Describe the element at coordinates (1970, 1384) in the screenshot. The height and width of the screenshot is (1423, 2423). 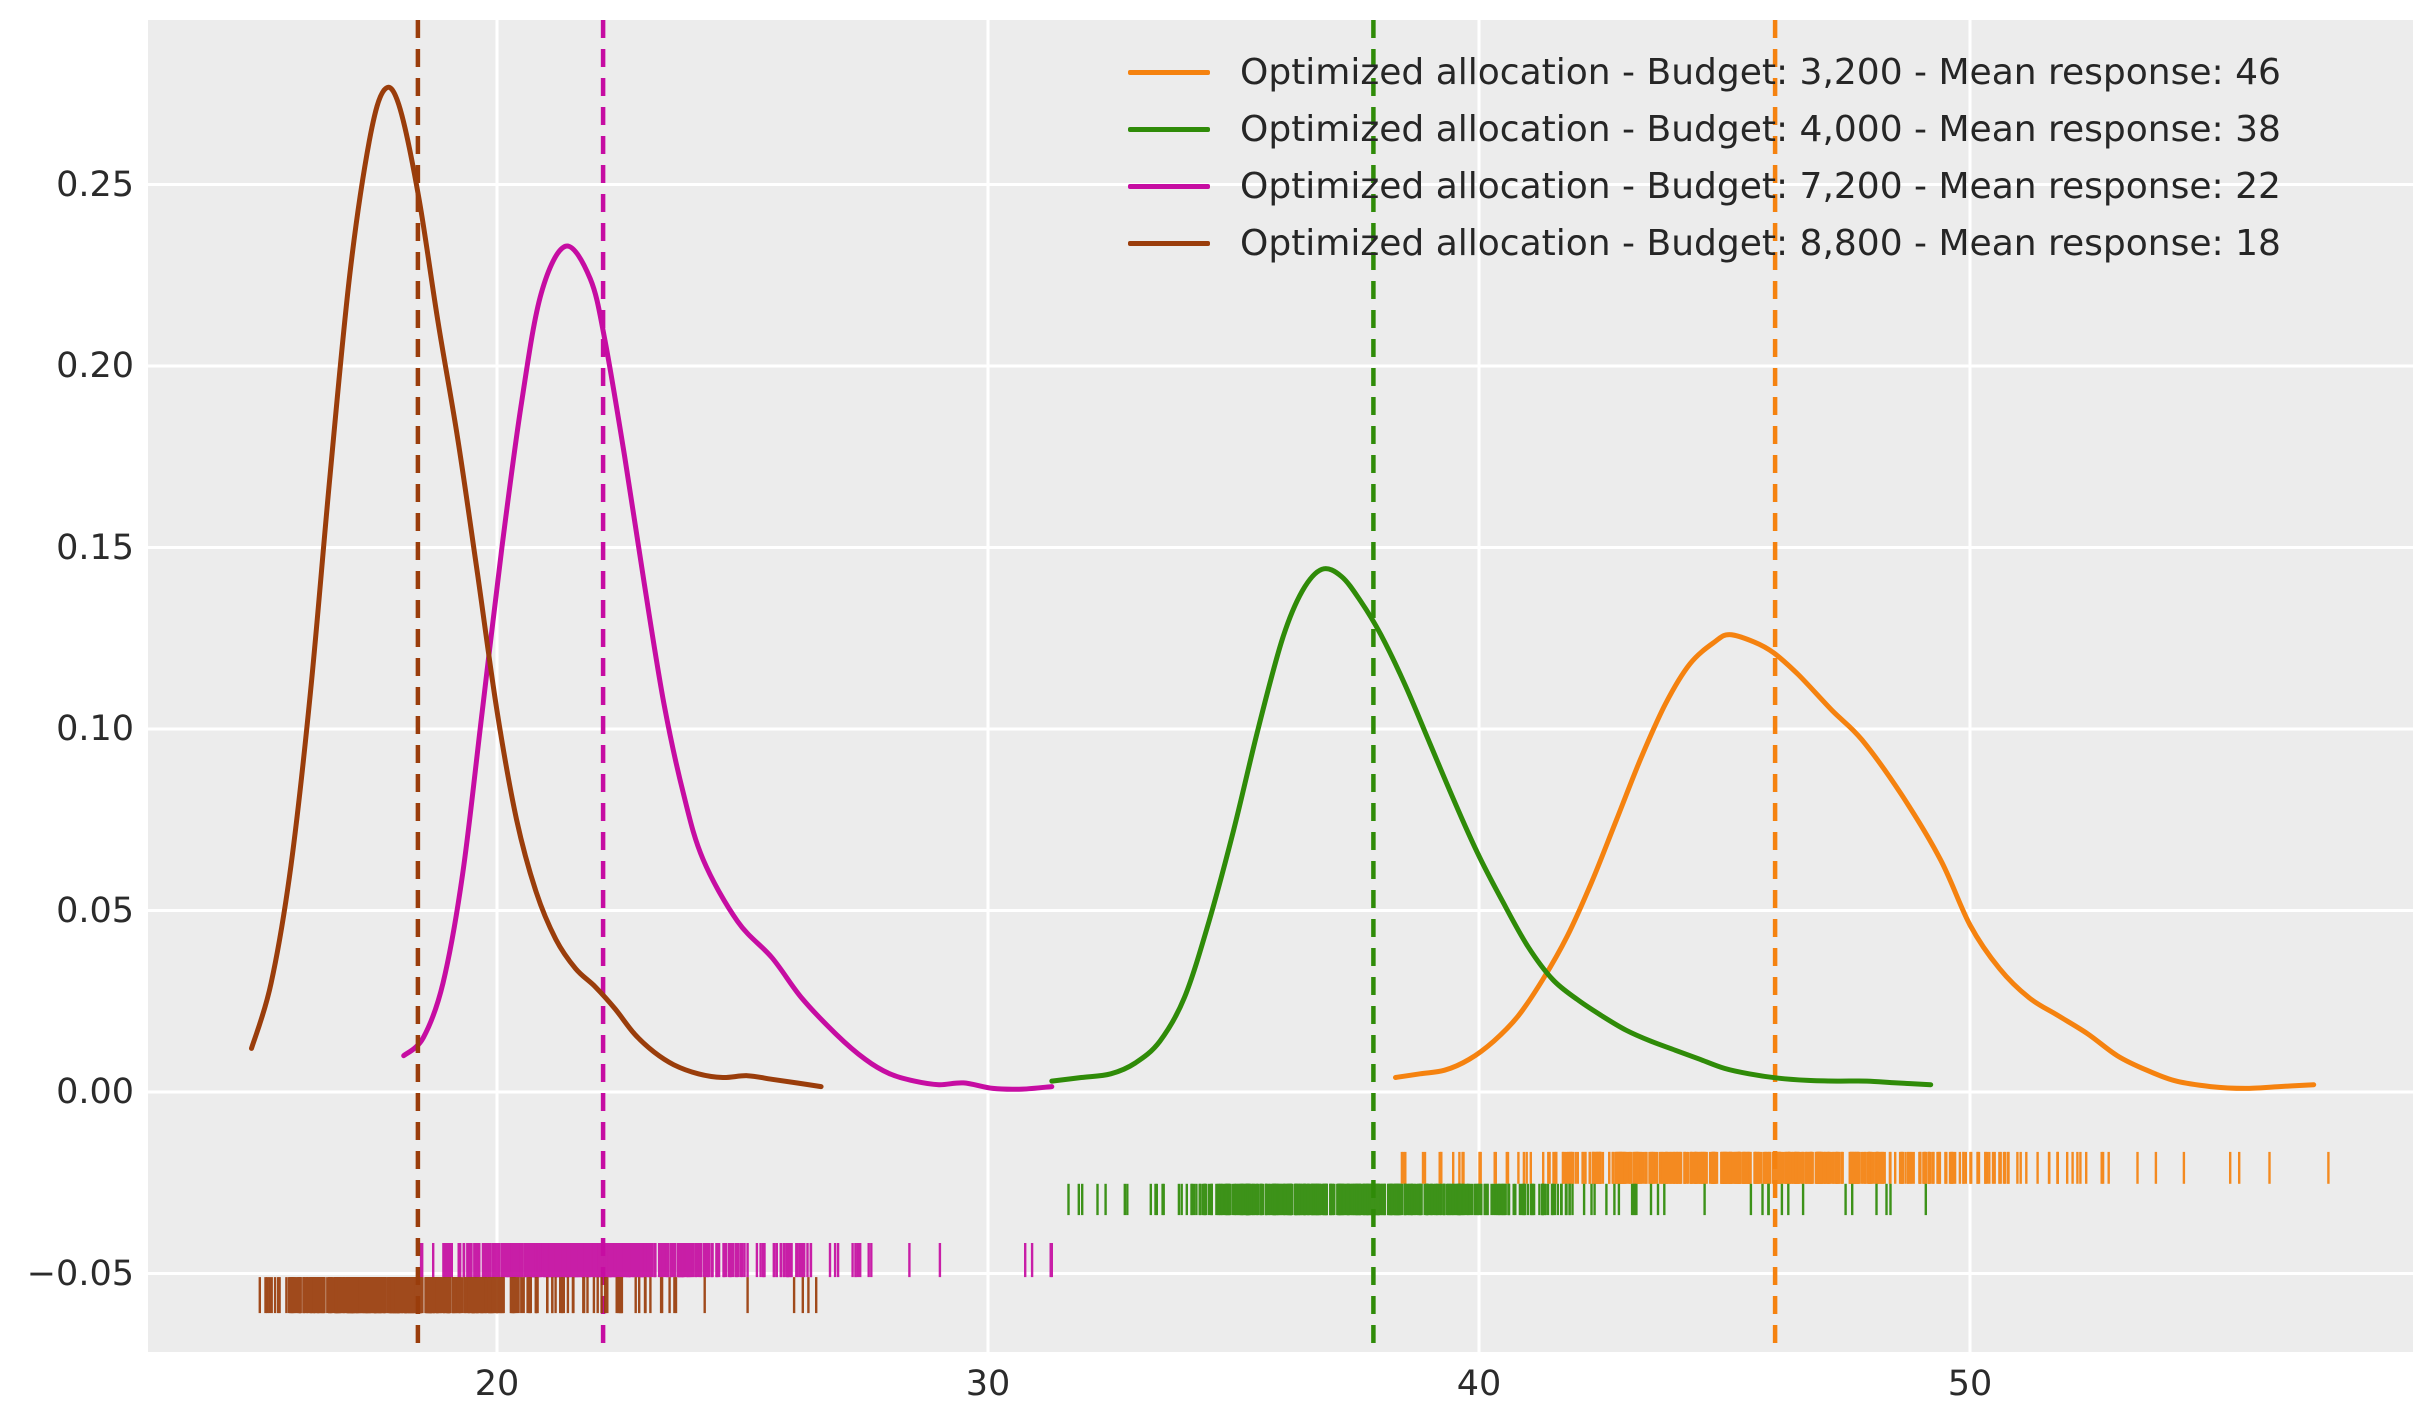
I see `x-tick-label: 50` at that location.